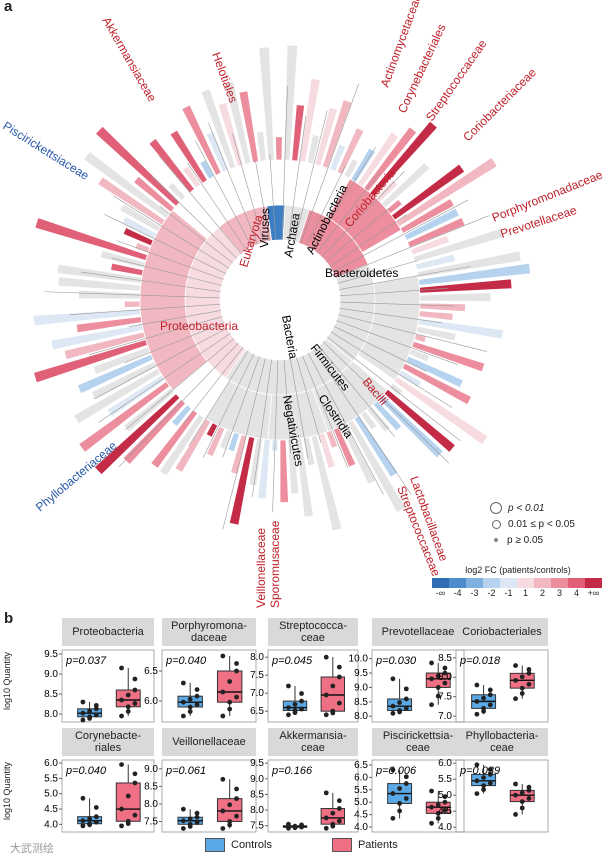  What do you see at coordinates (257, 763) in the screenshot?
I see `y-tick-label: 9.5` at bounding box center [257, 763].